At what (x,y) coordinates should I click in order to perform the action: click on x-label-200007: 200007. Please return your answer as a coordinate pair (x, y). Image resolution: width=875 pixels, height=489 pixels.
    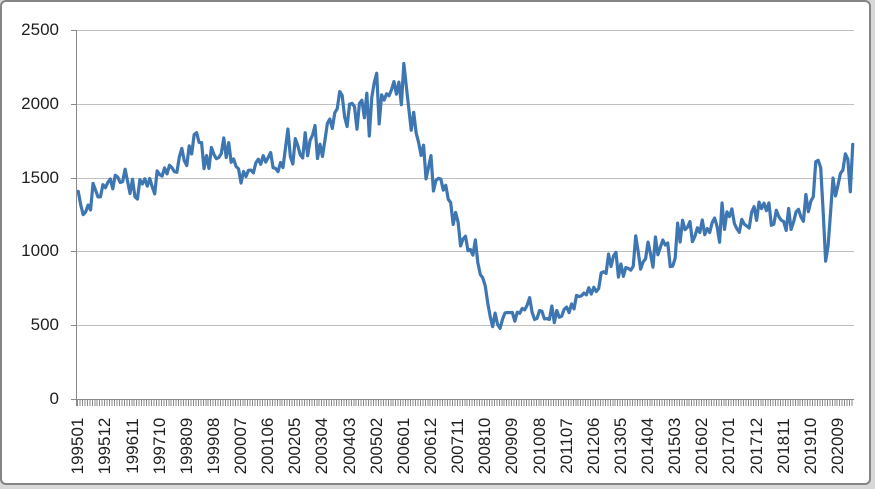
    Looking at the image, I should click on (241, 446).